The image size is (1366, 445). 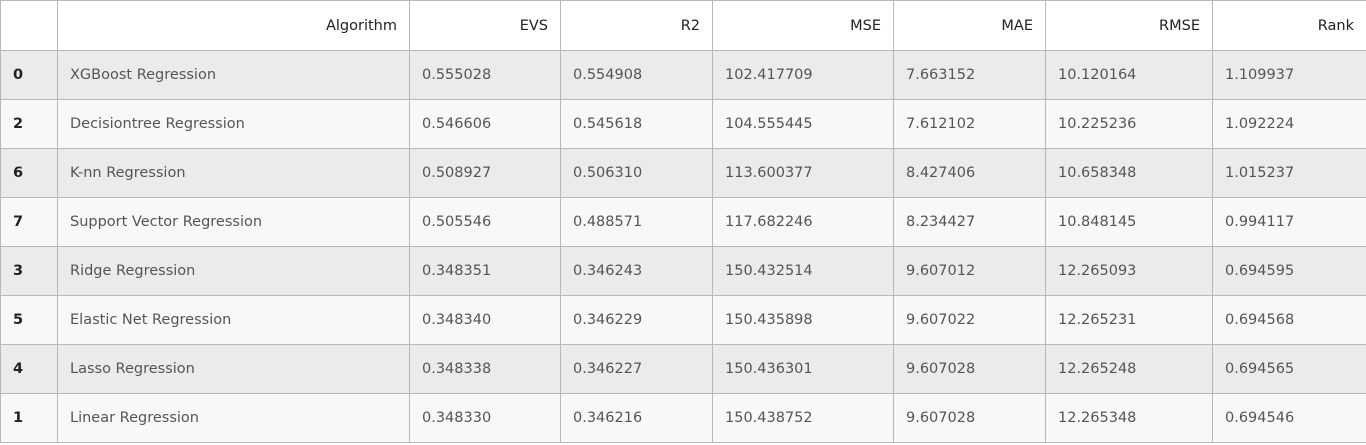 I want to click on row-index: 5, so click(x=29, y=320).